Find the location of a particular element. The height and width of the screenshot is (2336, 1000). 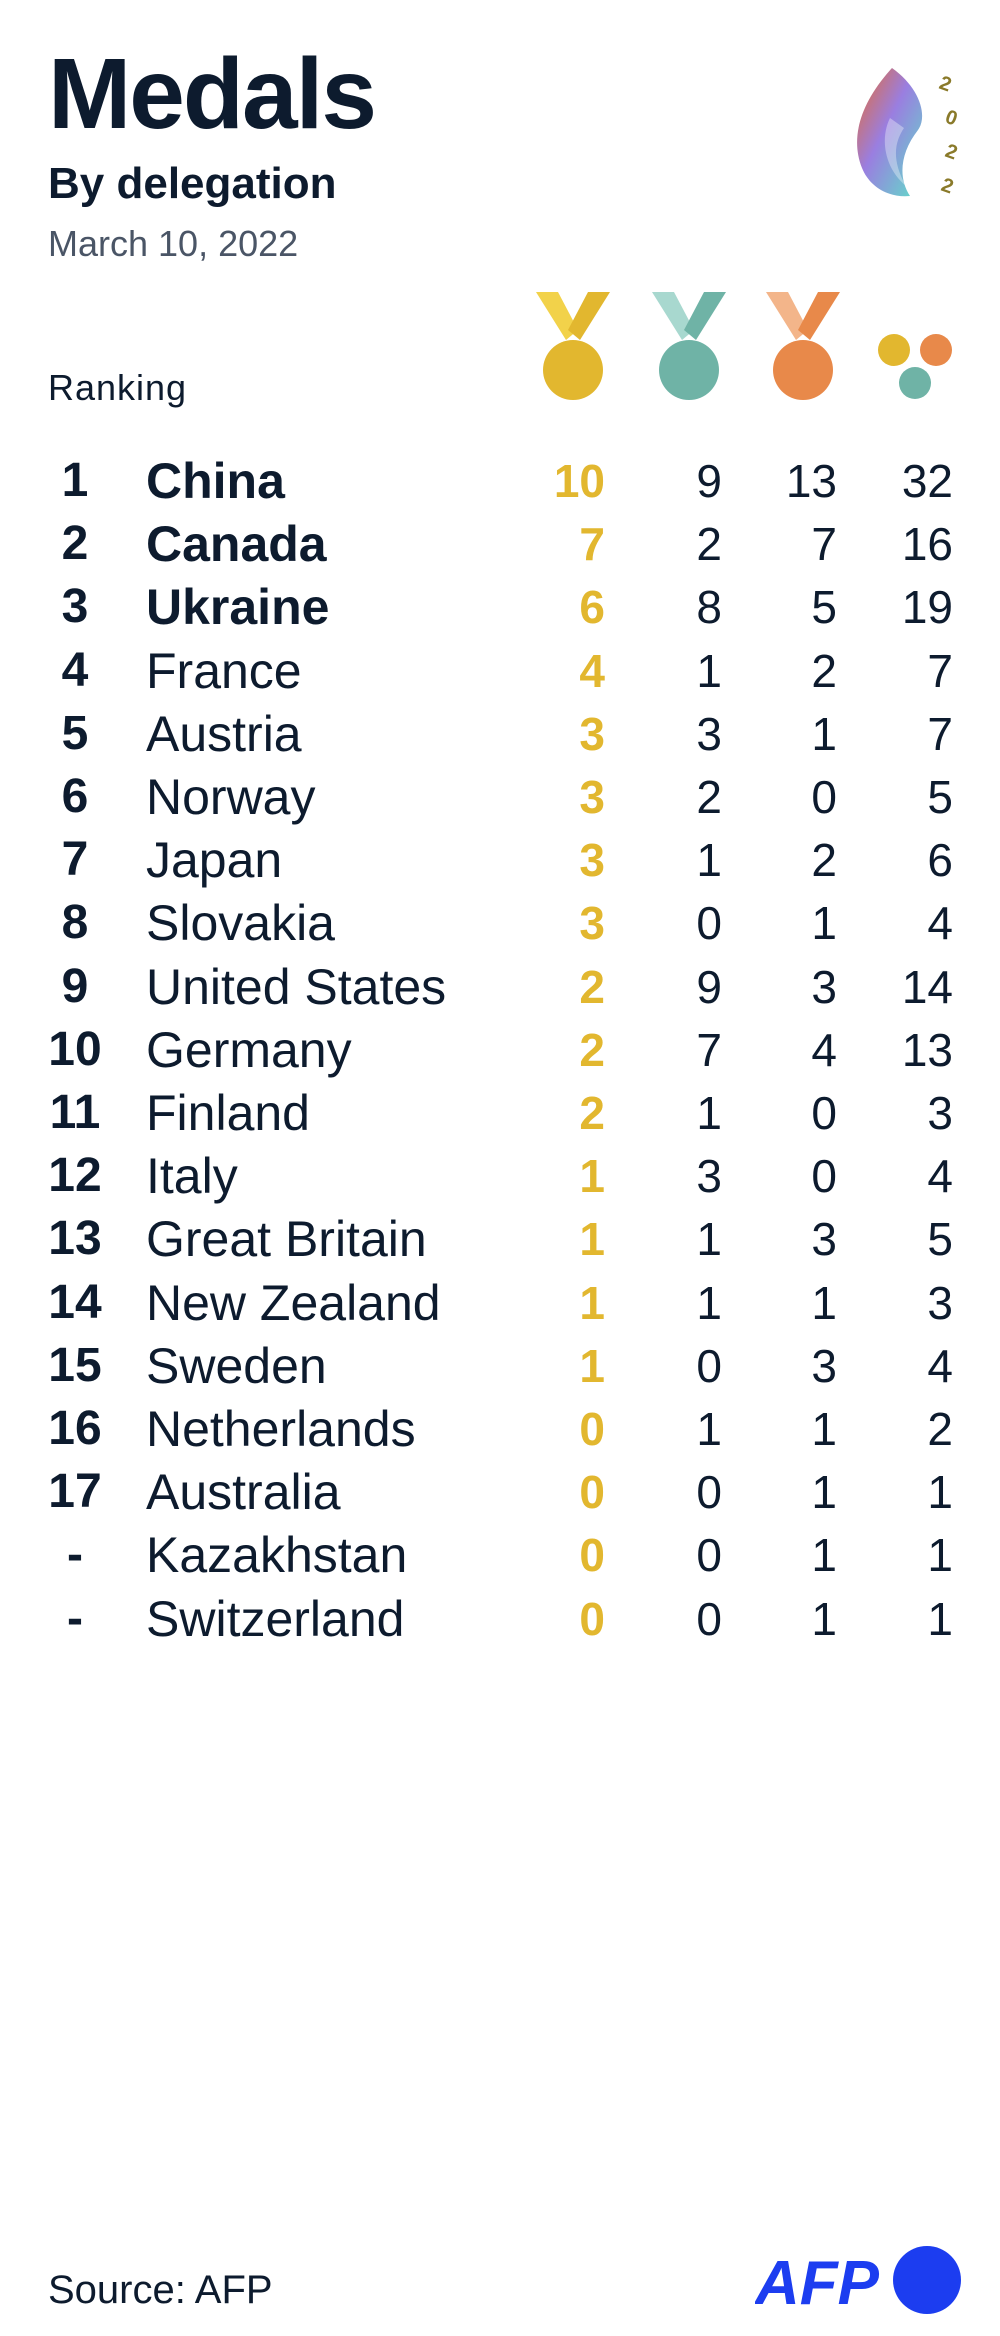

total-count-cell: 16 is located at coordinates (927, 544).